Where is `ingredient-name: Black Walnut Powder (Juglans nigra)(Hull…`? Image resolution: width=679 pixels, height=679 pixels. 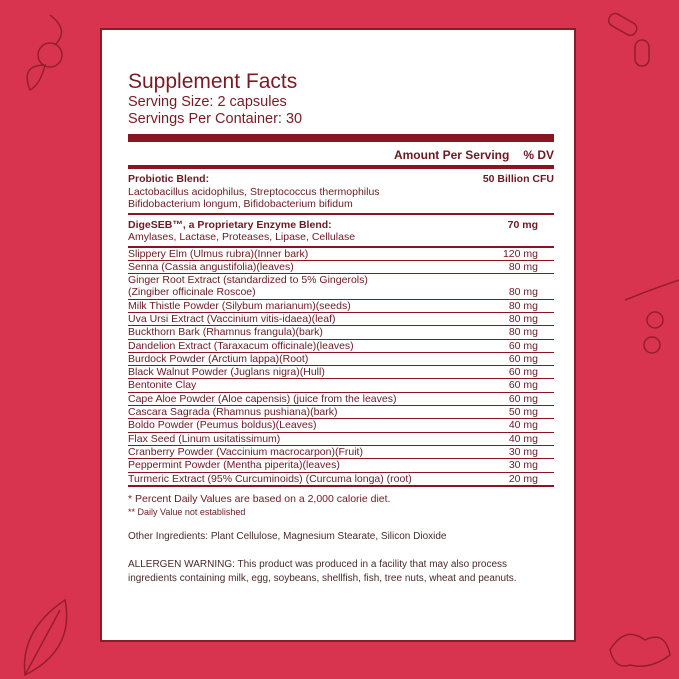
ingredient-name: Black Walnut Powder (Juglans nigra)(Hull… is located at coordinates (226, 372).